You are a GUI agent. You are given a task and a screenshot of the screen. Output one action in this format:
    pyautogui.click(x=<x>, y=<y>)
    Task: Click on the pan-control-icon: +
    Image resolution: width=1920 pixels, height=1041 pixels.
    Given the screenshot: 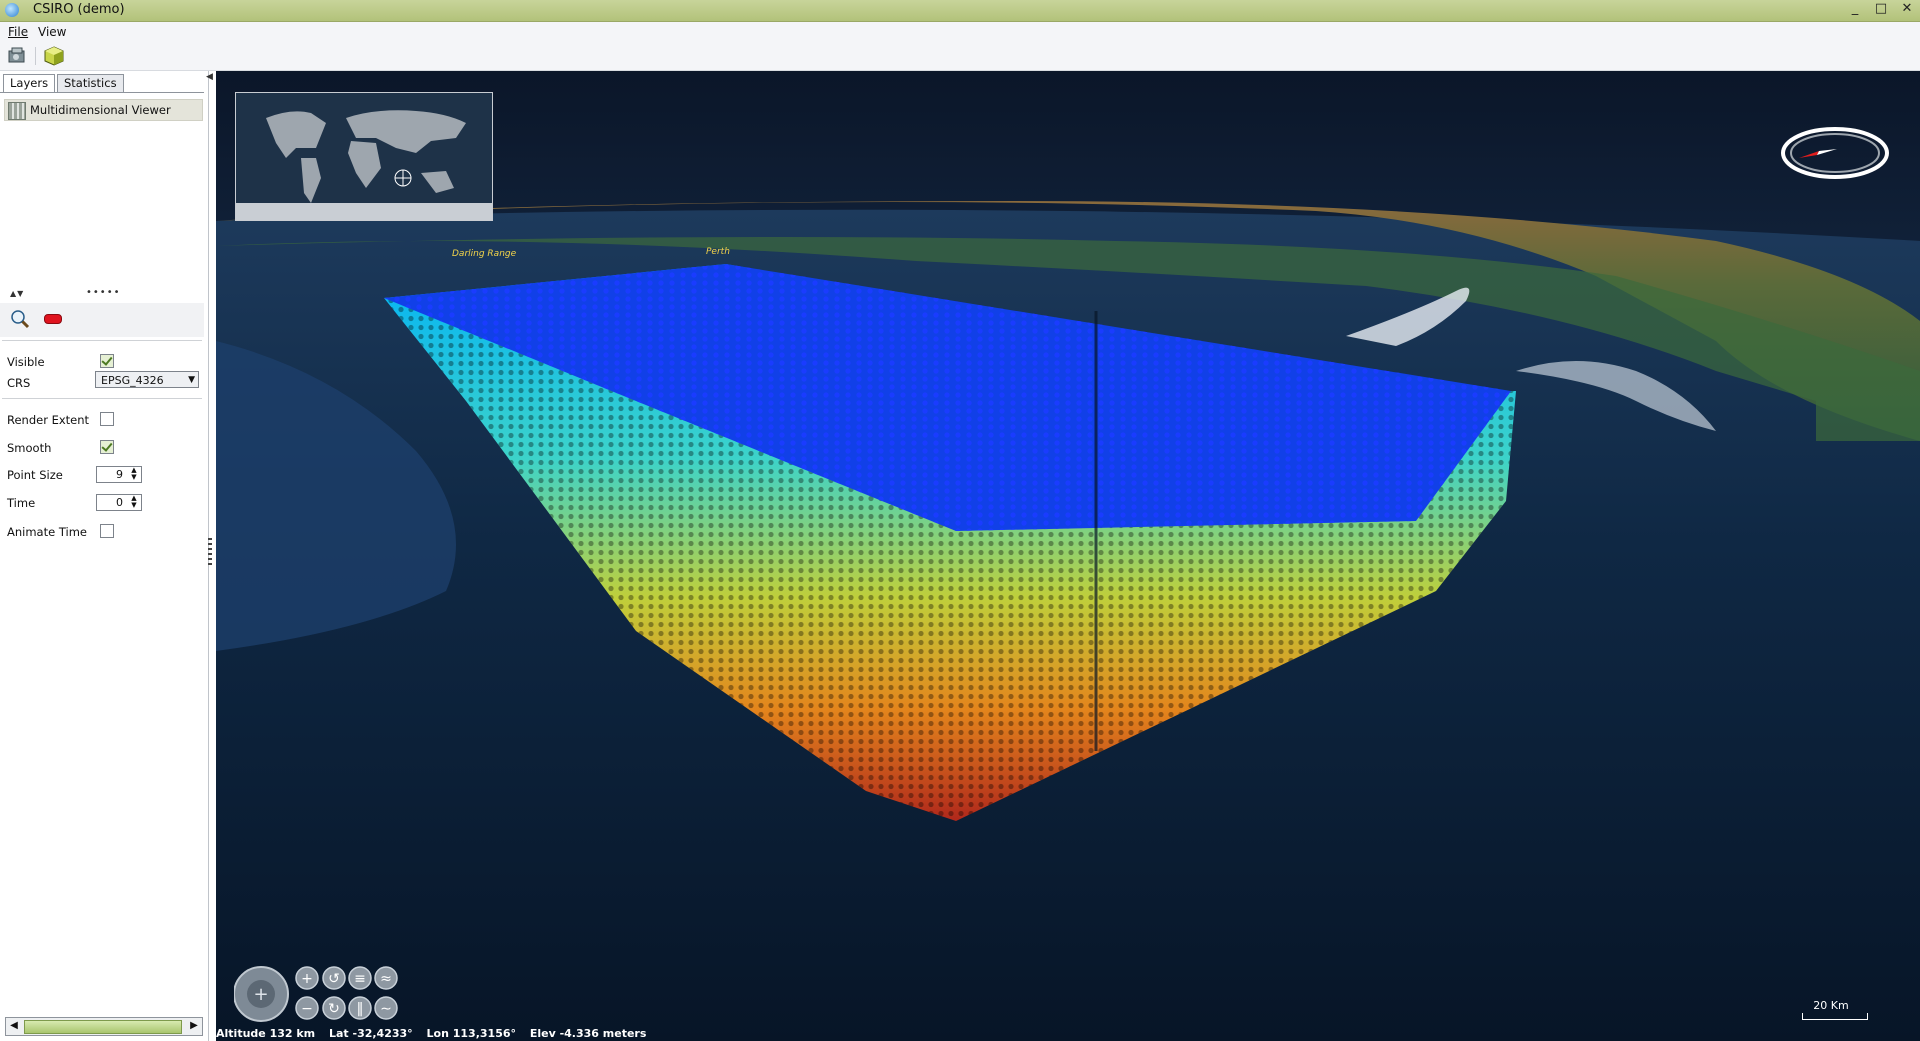 What is the action you would take?
    pyautogui.click(x=261, y=994)
    